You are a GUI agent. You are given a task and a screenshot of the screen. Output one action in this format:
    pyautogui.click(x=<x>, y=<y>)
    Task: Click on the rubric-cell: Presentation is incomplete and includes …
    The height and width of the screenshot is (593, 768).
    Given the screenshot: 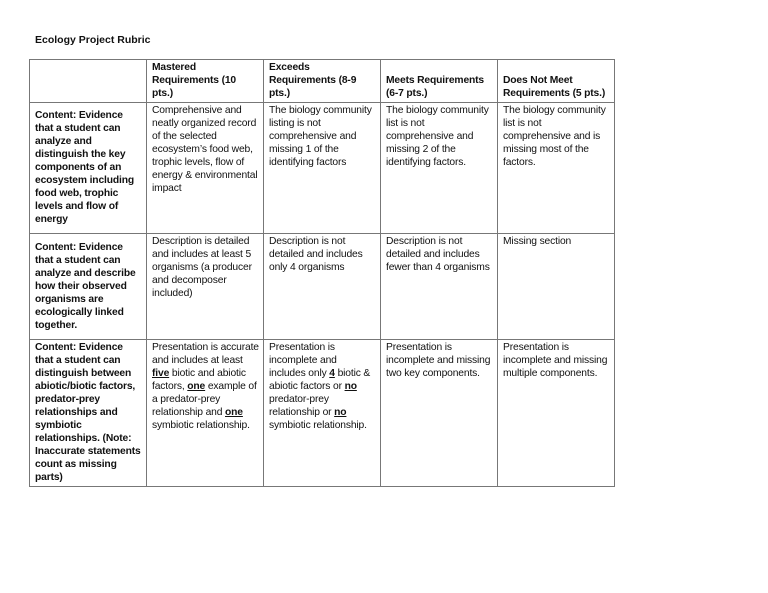 What is the action you would take?
    pyautogui.click(x=322, y=413)
    